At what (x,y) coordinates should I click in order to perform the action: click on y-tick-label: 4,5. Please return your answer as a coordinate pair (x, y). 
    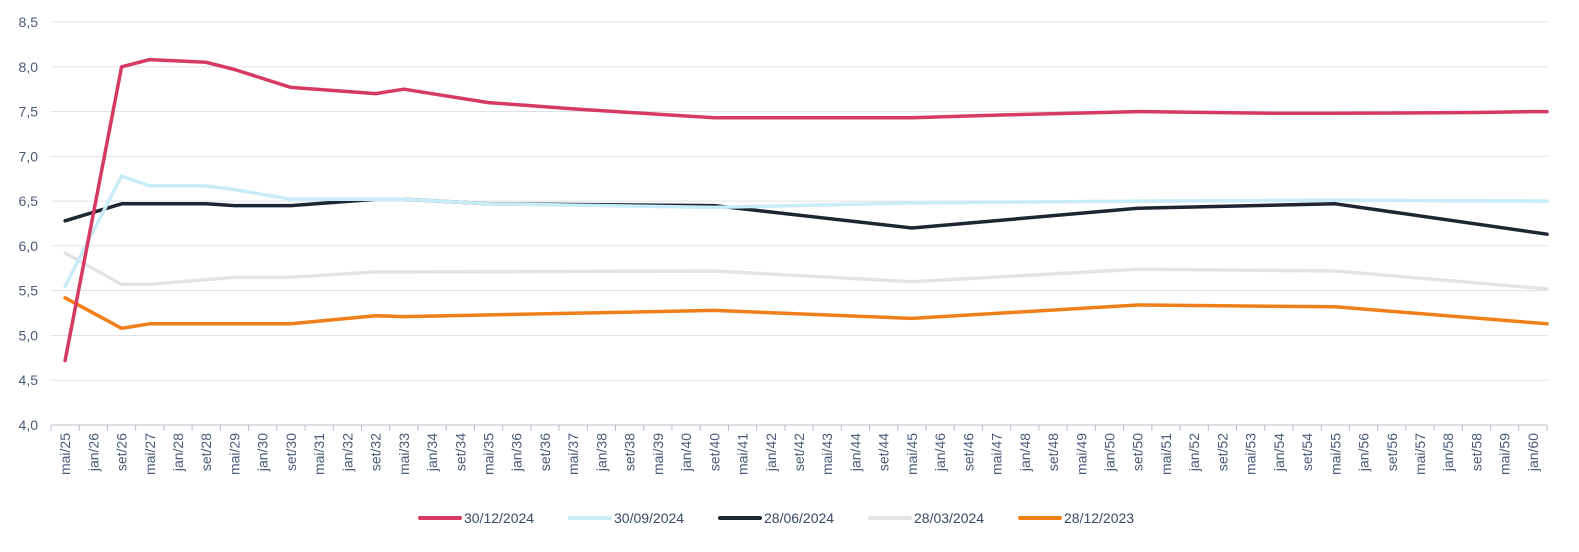
    Looking at the image, I should click on (29, 380).